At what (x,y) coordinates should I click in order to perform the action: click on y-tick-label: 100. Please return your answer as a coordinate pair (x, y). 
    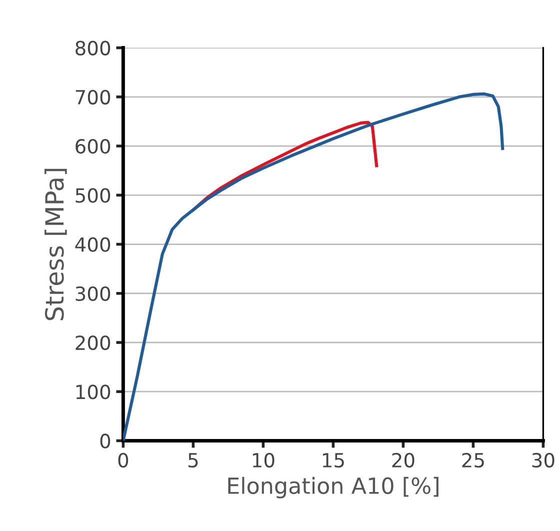
    Looking at the image, I should click on (93, 392).